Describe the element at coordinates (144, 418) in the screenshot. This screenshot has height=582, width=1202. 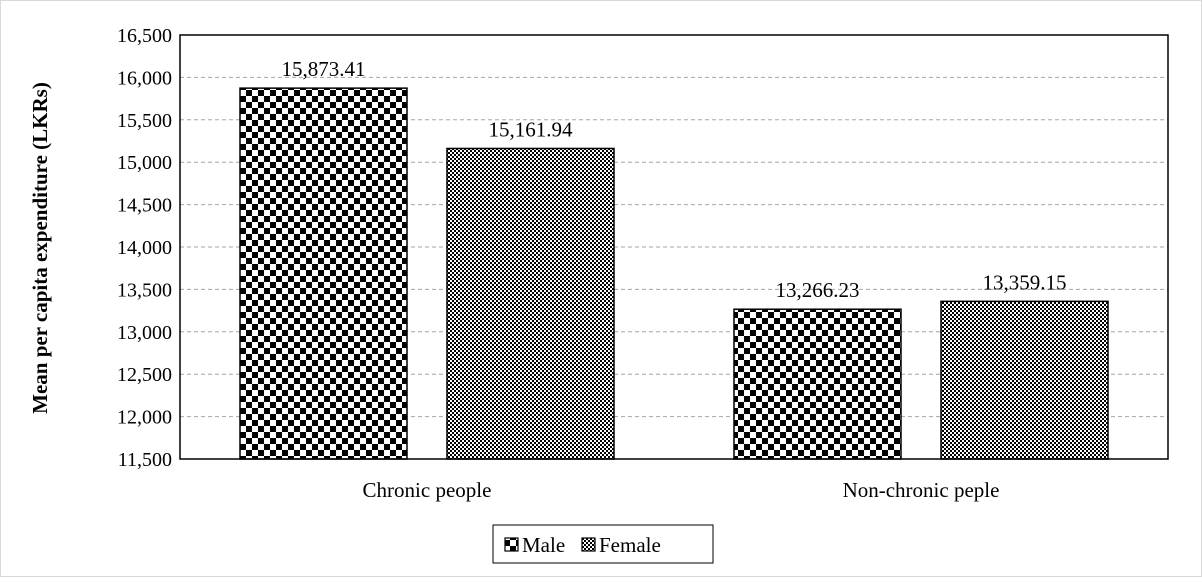
I see `y-tick-label: 12,000` at that location.